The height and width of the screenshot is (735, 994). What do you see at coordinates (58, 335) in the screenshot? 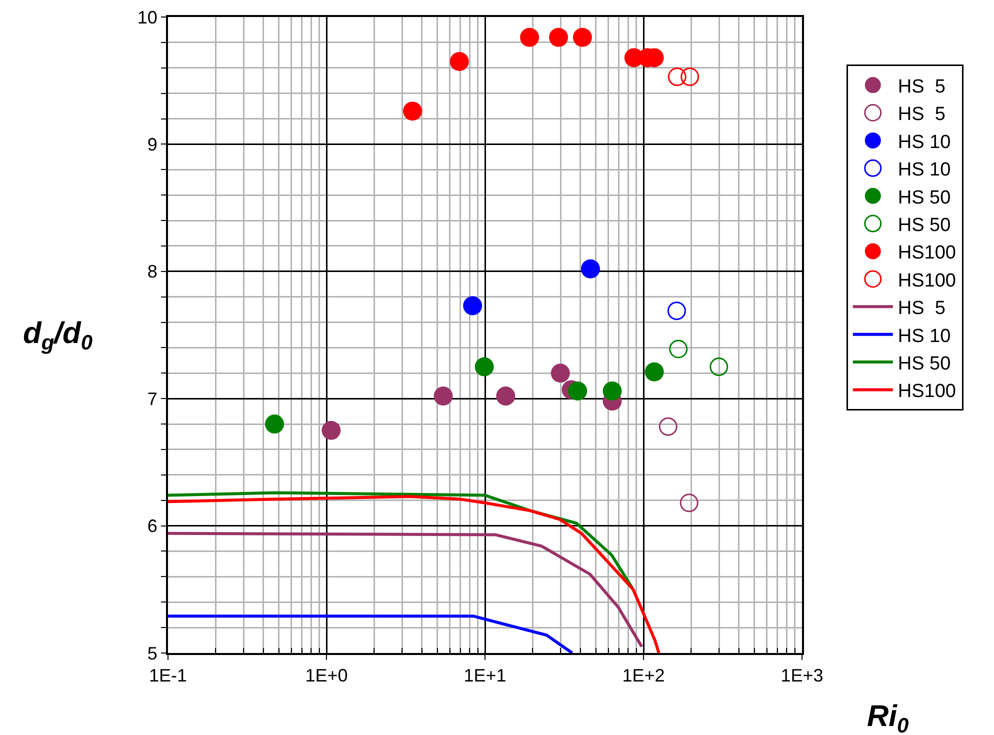
I see `y-axis-title: d$_{g}$/d$_{0}$` at bounding box center [58, 335].